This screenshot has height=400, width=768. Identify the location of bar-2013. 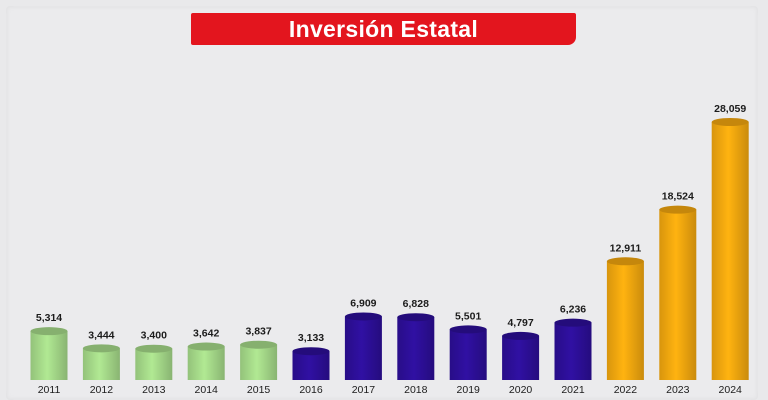
(154, 362).